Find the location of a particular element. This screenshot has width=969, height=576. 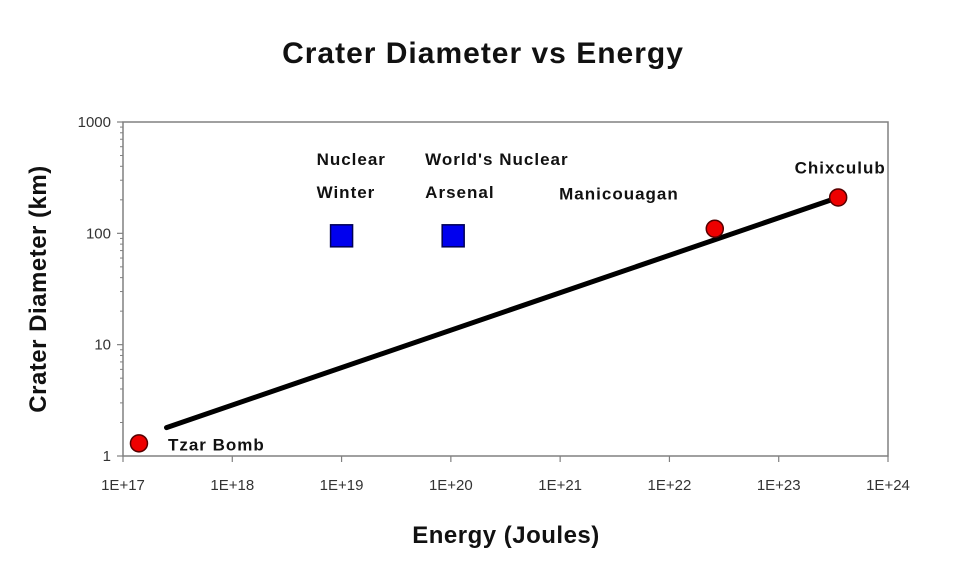

x-tick-label: 1E+23 is located at coordinates (779, 485).